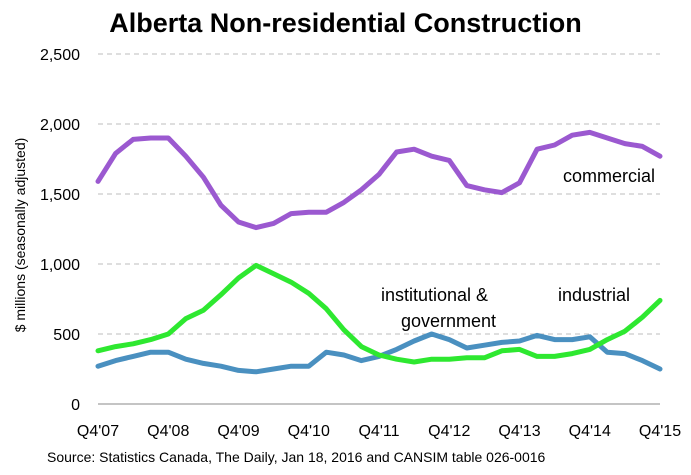 This screenshot has height=475, width=691. Describe the element at coordinates (345, 23) in the screenshot. I see `chart-title: Alberta Non-residential Construction` at that location.